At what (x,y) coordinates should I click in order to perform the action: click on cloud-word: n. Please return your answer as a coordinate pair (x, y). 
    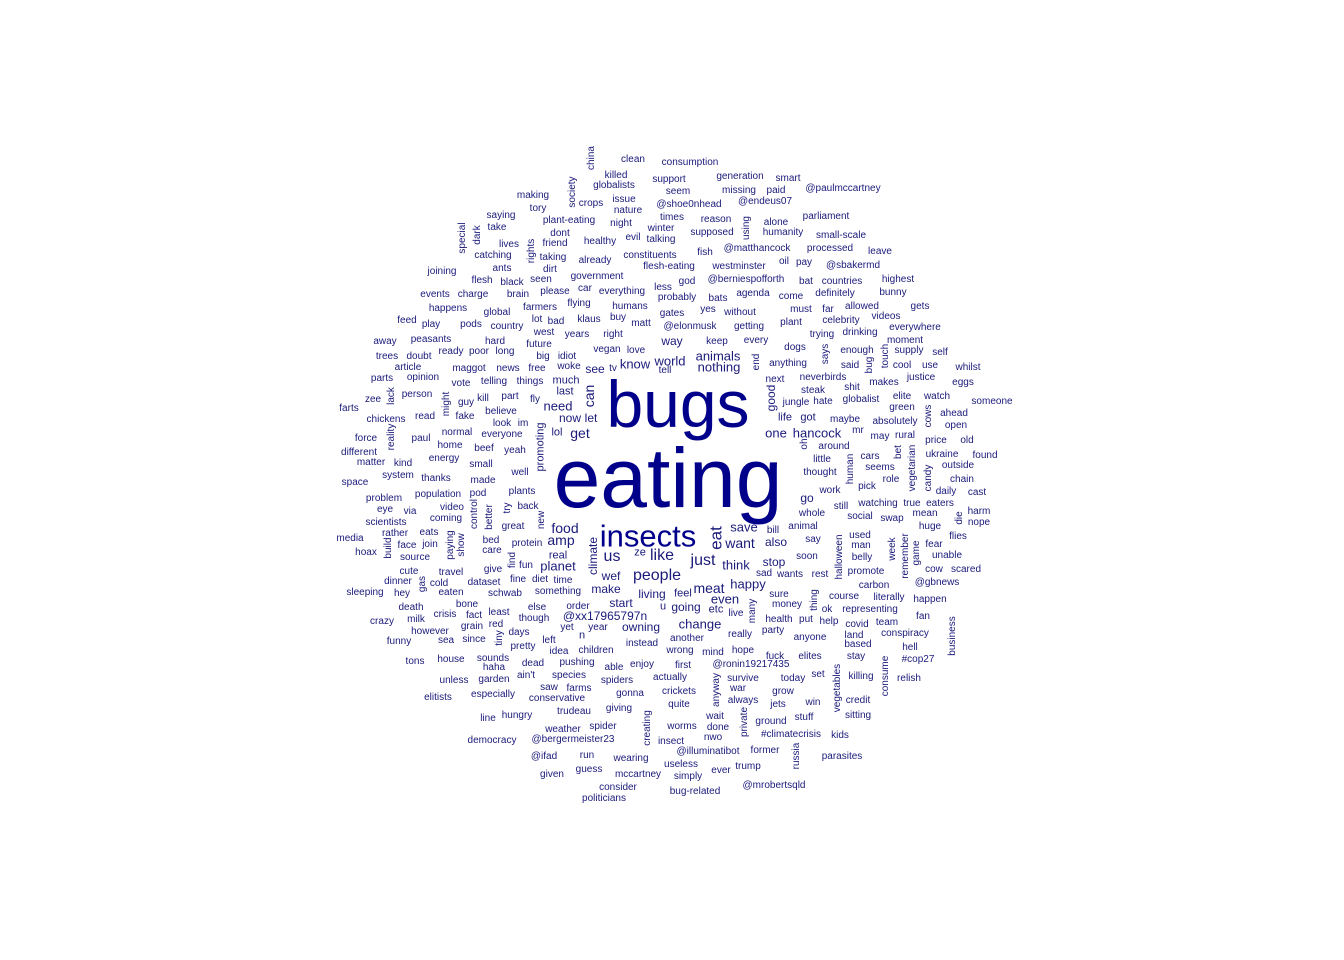
    Looking at the image, I should click on (582, 635).